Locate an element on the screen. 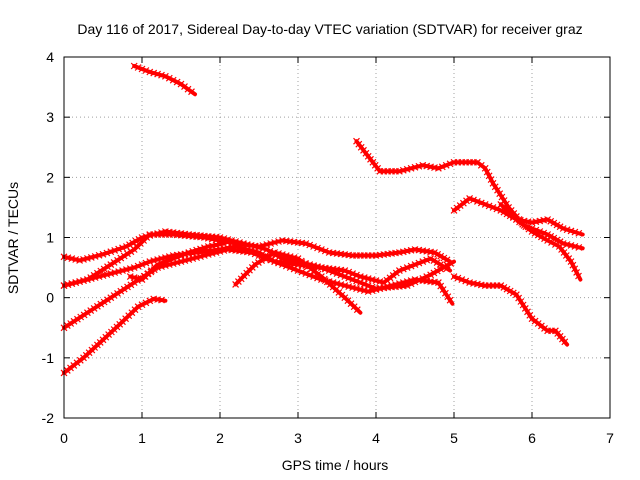 The height and width of the screenshot is (480, 640). y-tick-label: 4 is located at coordinates (50, 57).